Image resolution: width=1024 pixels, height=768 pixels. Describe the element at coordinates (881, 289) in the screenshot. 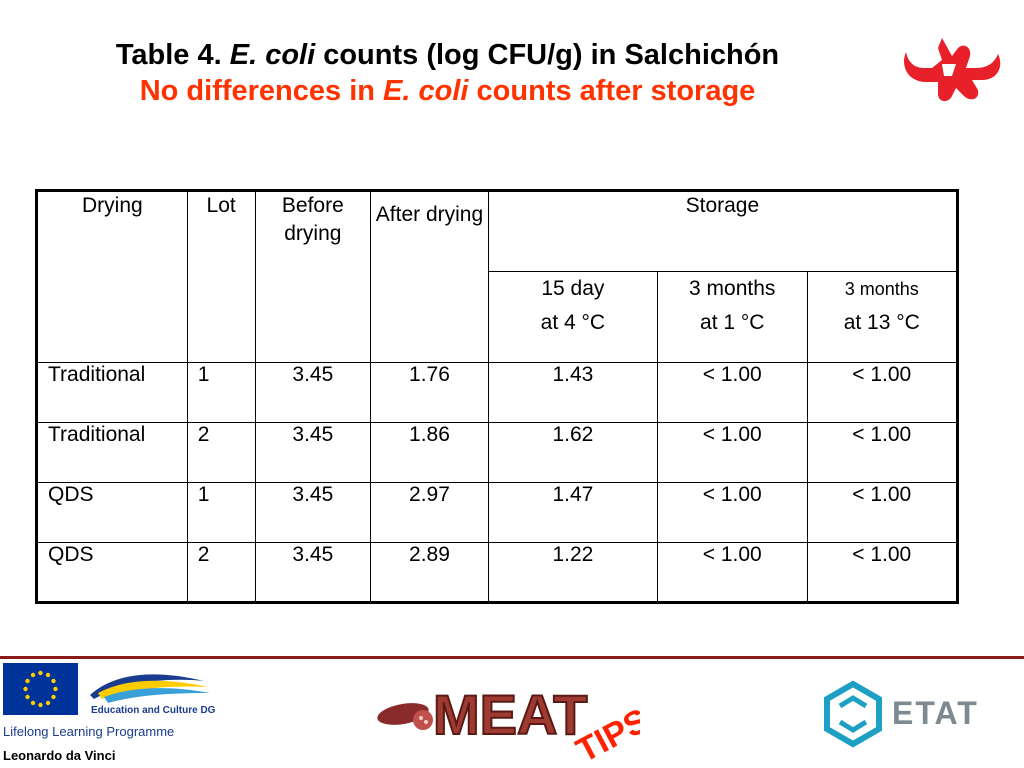

I see `header-3m13-line1: 3 months` at that location.